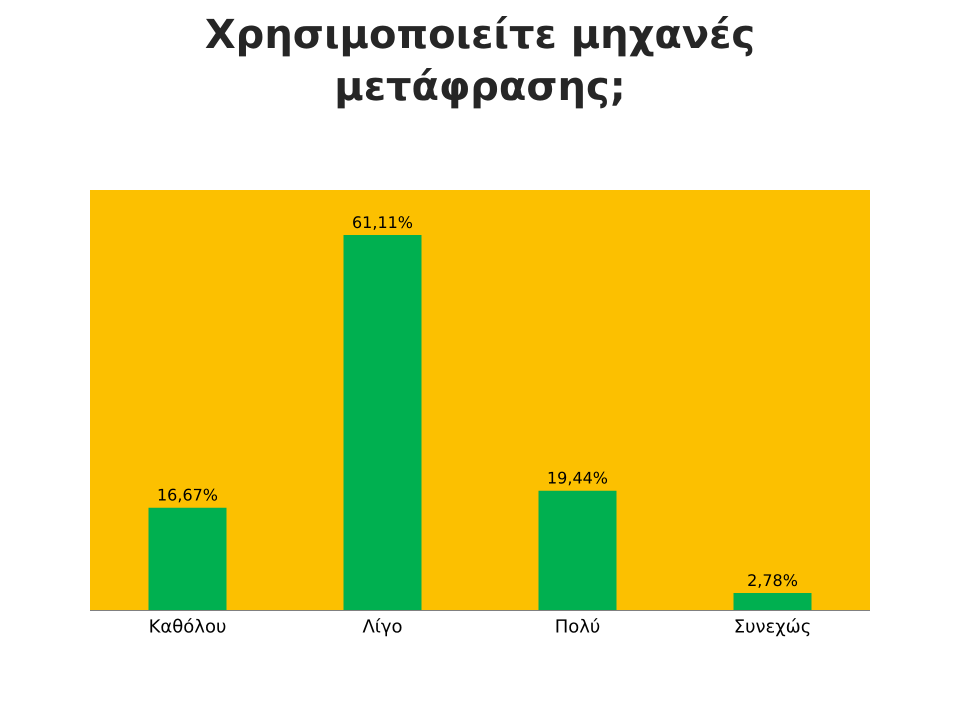 This screenshot has height=720, width=960. I want to click on data-label: 16,67%, so click(187, 495).